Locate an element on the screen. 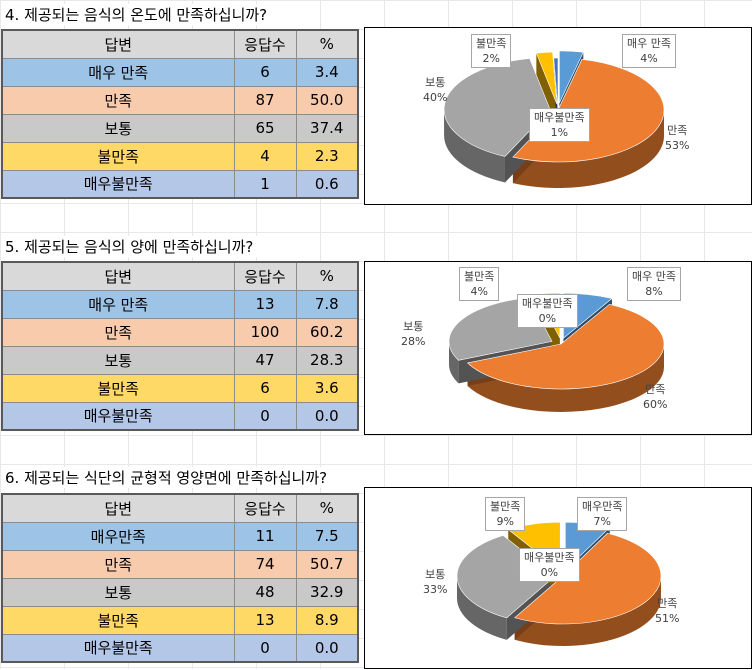  table-row: 불만족 13 8.9 is located at coordinates (180, 620).